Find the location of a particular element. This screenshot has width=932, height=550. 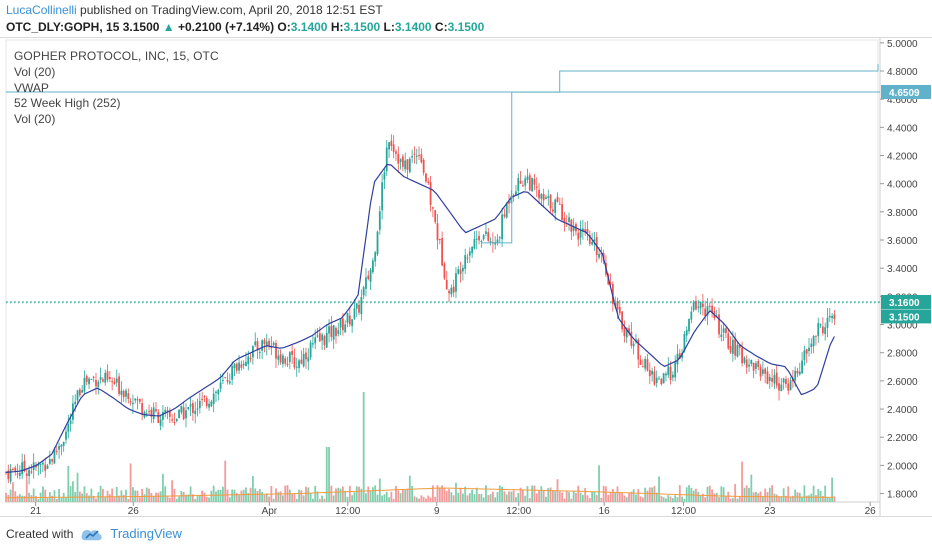

tradingview-logo-icon is located at coordinates (92, 534).